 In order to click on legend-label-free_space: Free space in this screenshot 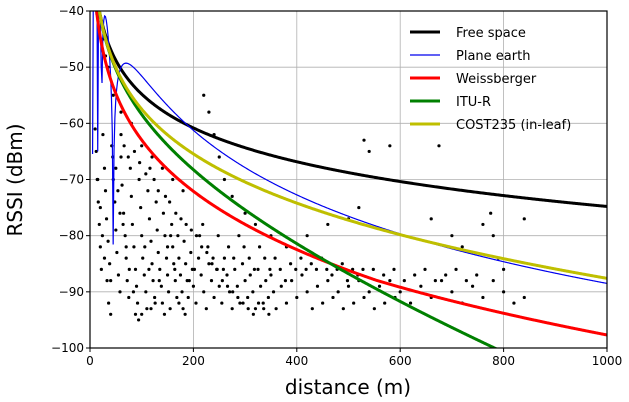, I will do `click(491, 33)`.